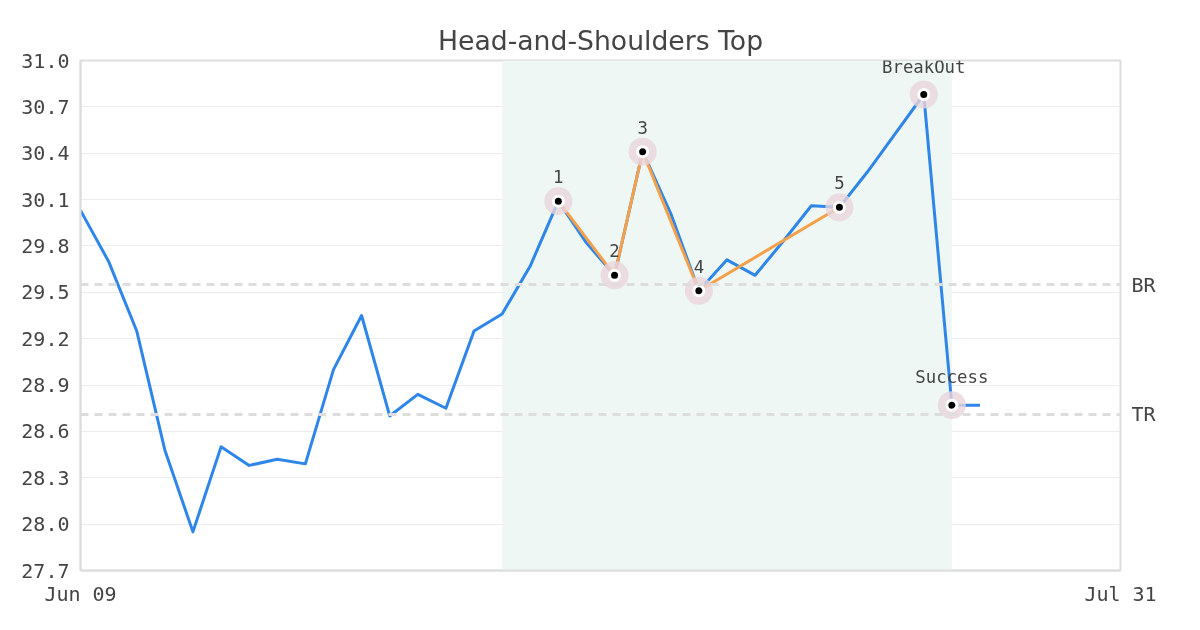 The height and width of the screenshot is (630, 1200). What do you see at coordinates (558, 177) in the screenshot?
I see `annotation: 1` at bounding box center [558, 177].